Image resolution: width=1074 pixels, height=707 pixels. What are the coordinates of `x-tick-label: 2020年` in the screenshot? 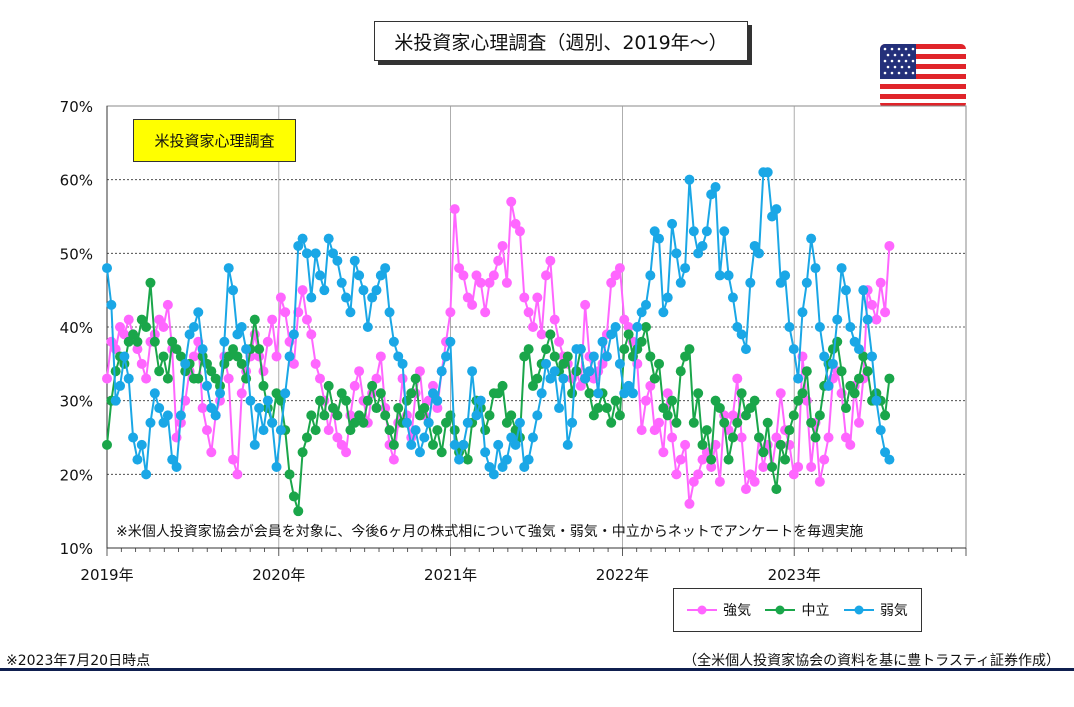 It's located at (278, 575).